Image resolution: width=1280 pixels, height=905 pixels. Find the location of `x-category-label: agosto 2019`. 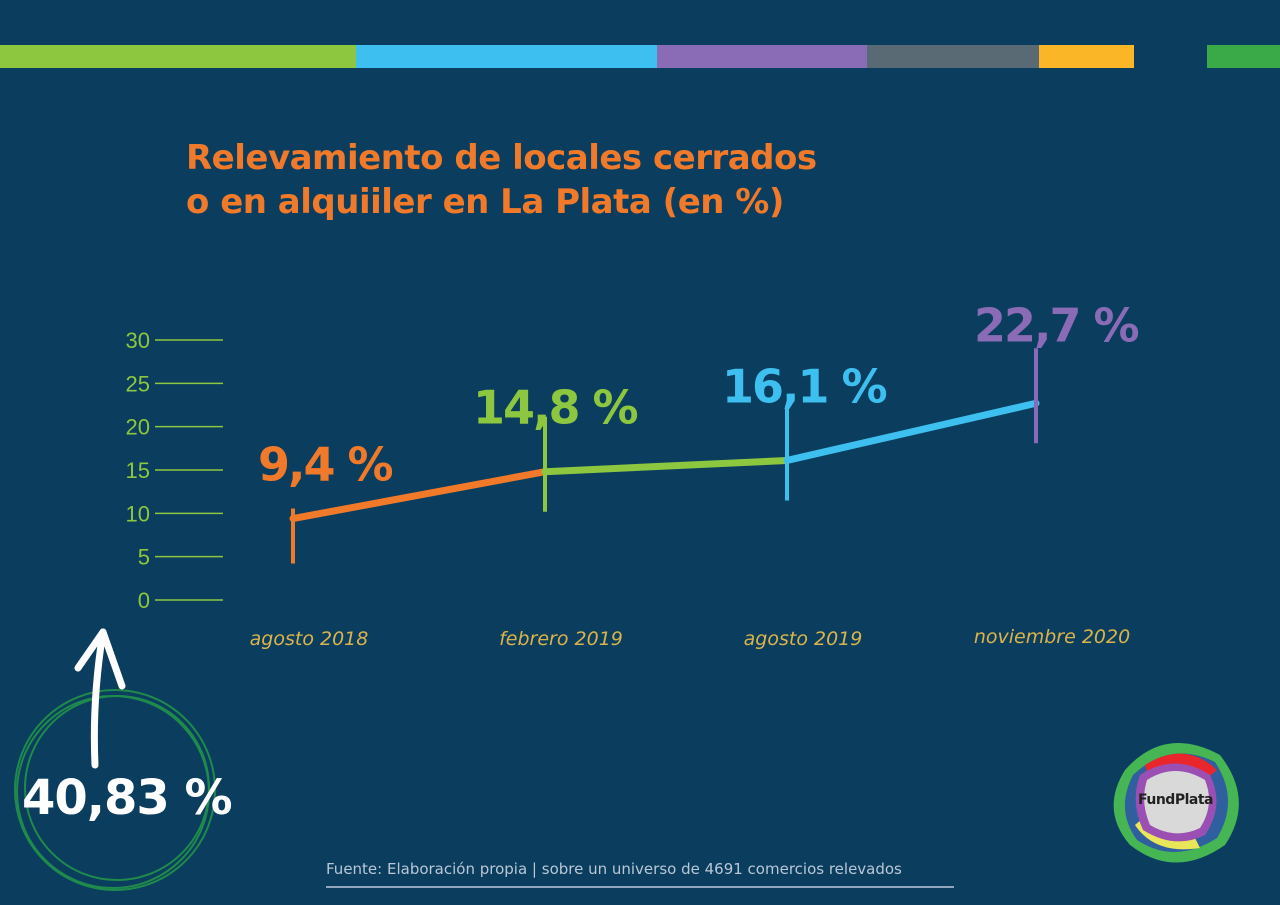

x-category-label: agosto 2019 is located at coordinates (803, 639).